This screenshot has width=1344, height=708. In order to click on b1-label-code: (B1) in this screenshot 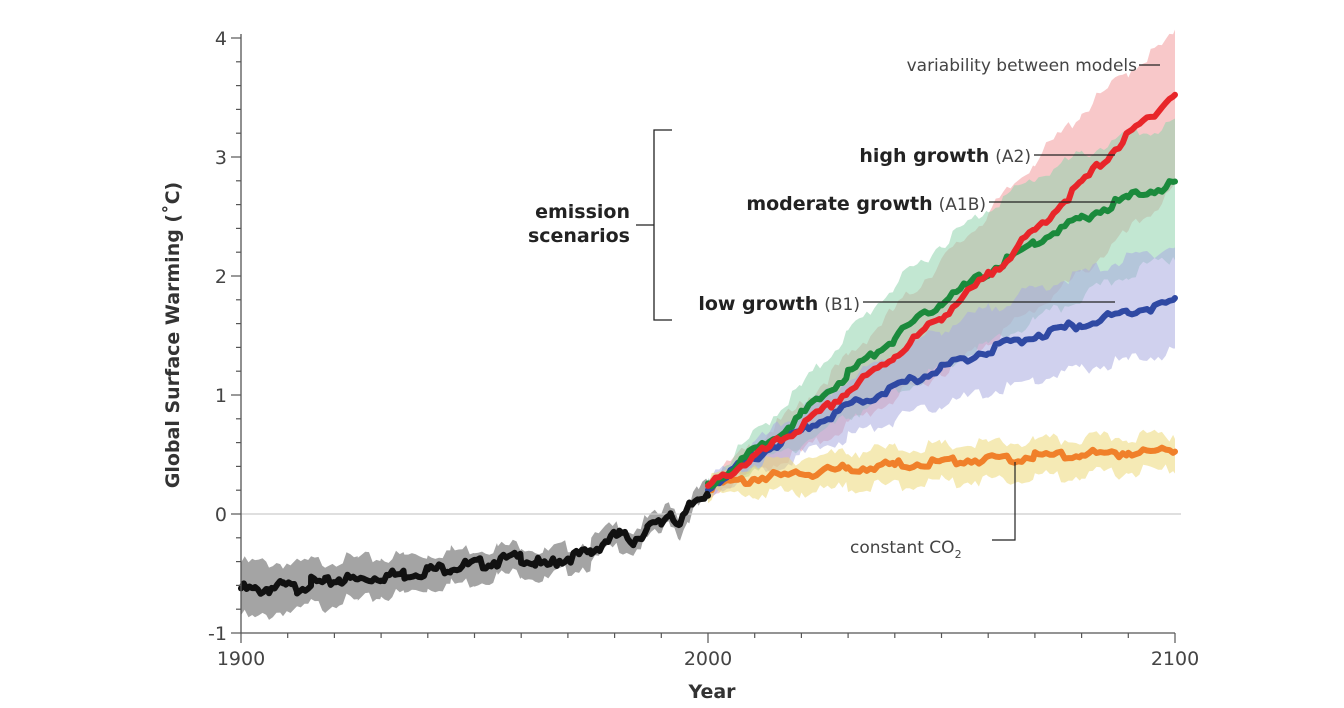, I will do `click(842, 305)`.